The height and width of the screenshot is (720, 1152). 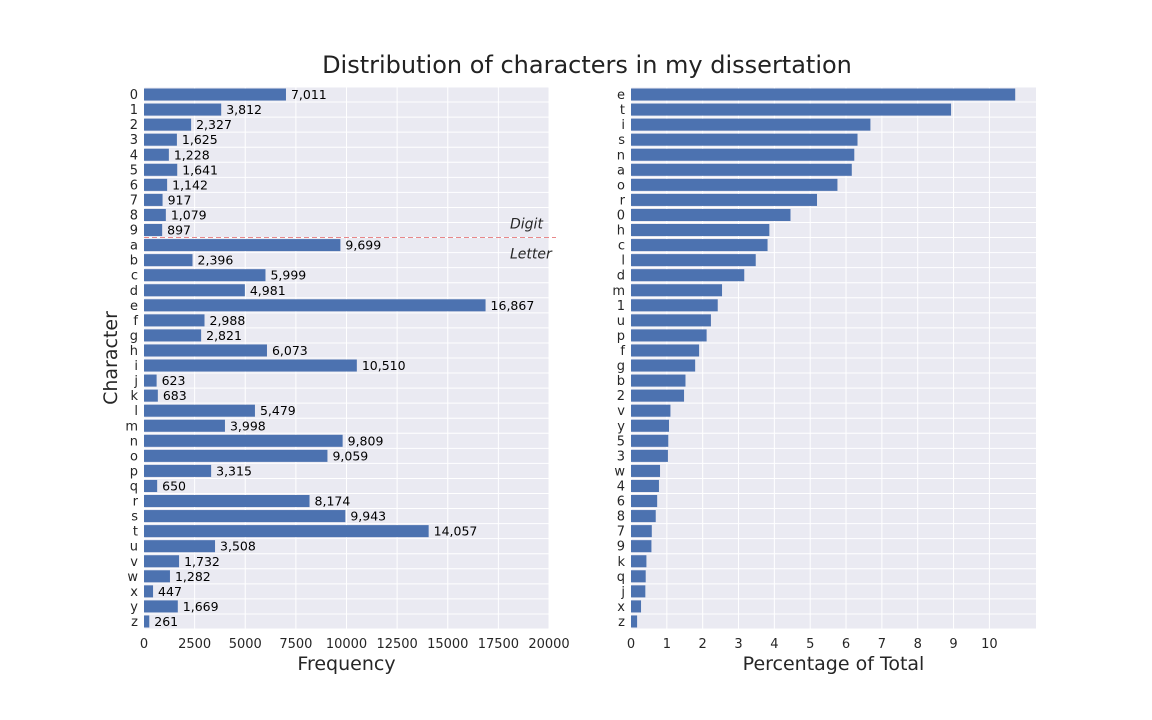 I want to click on x-tick-label: 3, so click(x=738, y=644).